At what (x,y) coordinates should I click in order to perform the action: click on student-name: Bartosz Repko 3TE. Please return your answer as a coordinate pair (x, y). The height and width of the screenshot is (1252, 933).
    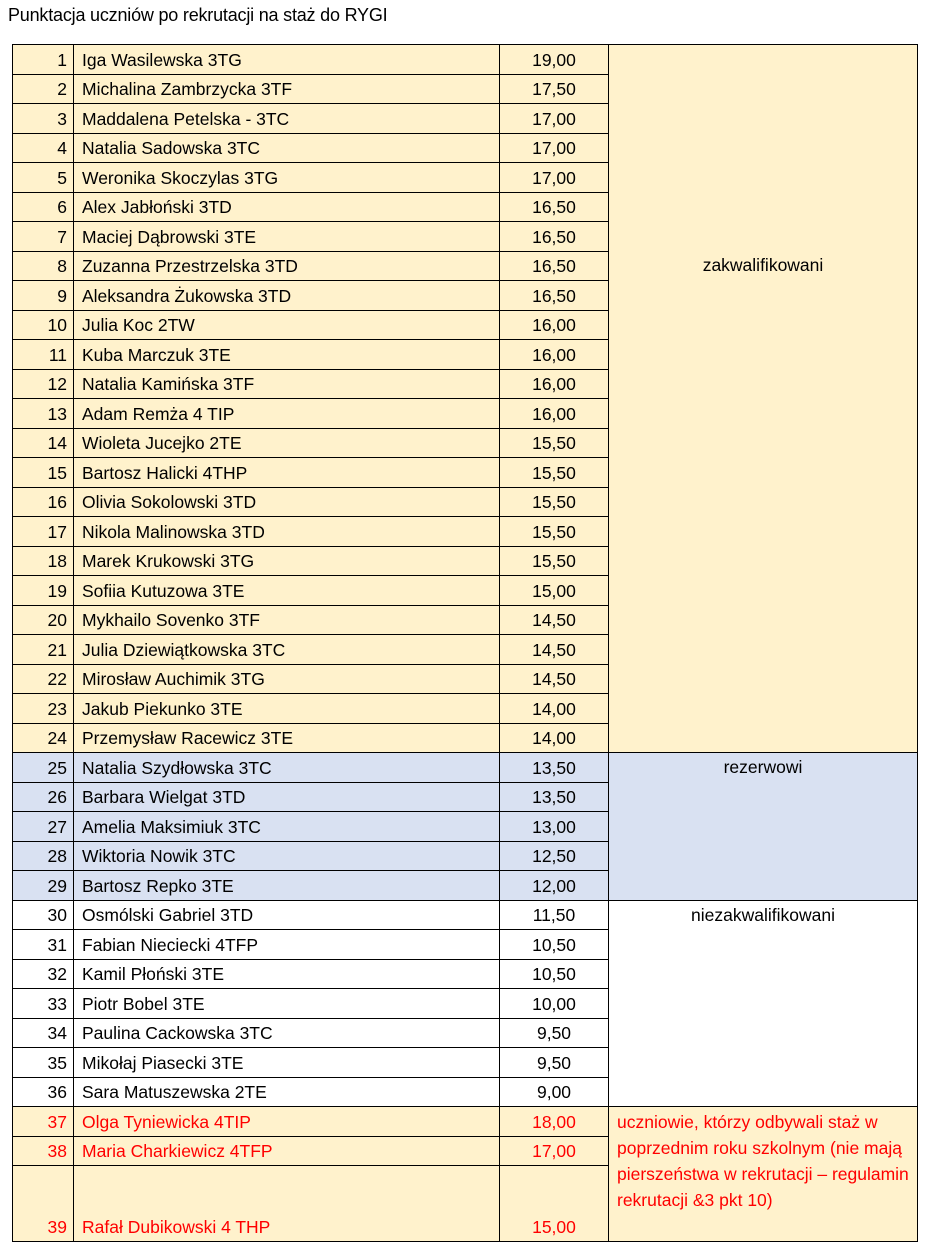
    Looking at the image, I should click on (286, 885).